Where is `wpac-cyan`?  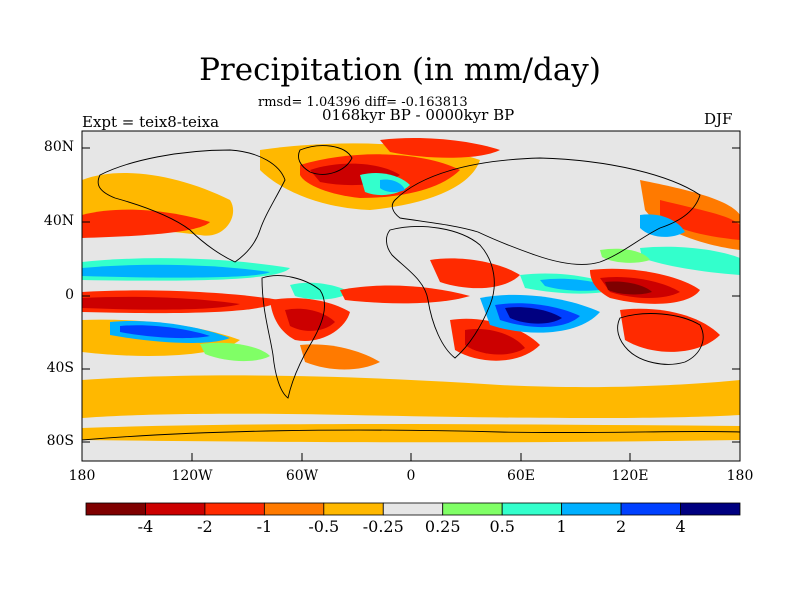
wpac-cyan is located at coordinates (690, 260).